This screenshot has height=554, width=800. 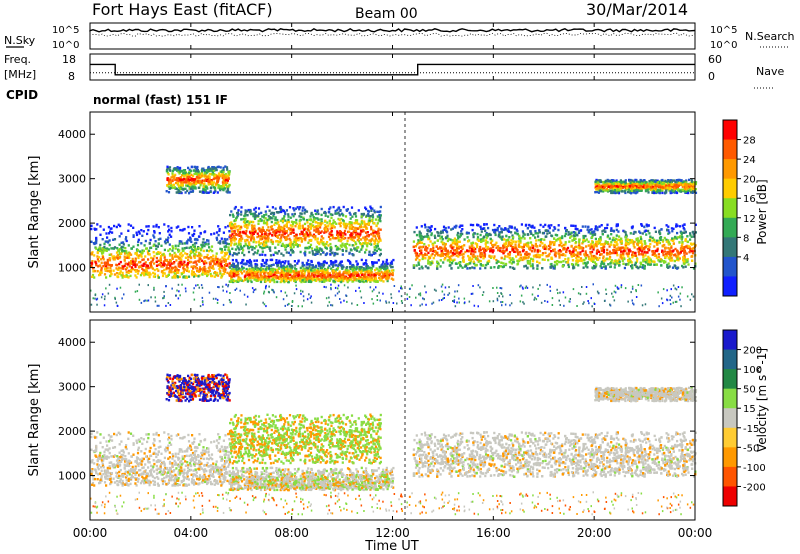 I want to click on noise-ytick-bottom: 10^0, so click(x=65, y=45).